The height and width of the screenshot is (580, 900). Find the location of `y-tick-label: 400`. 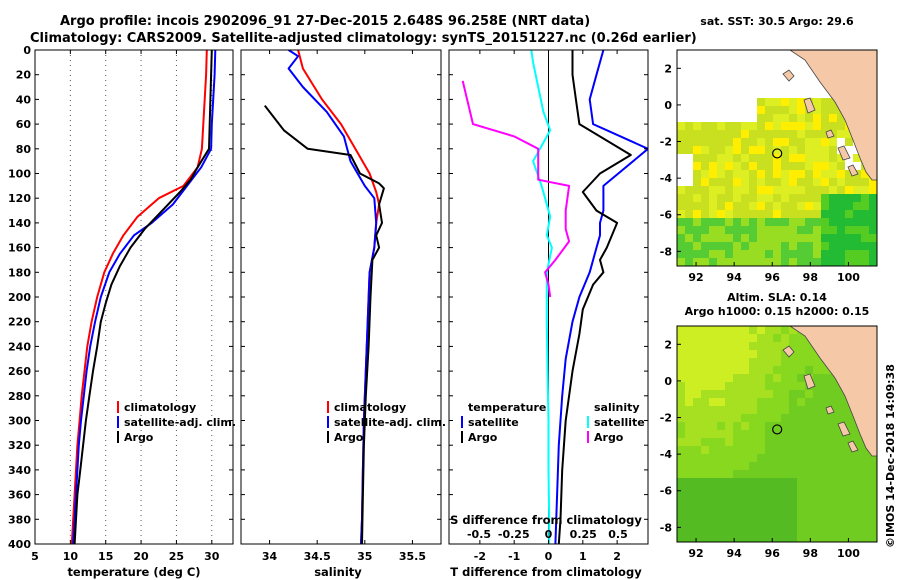

y-tick-label: 400 is located at coordinates (19, 544).